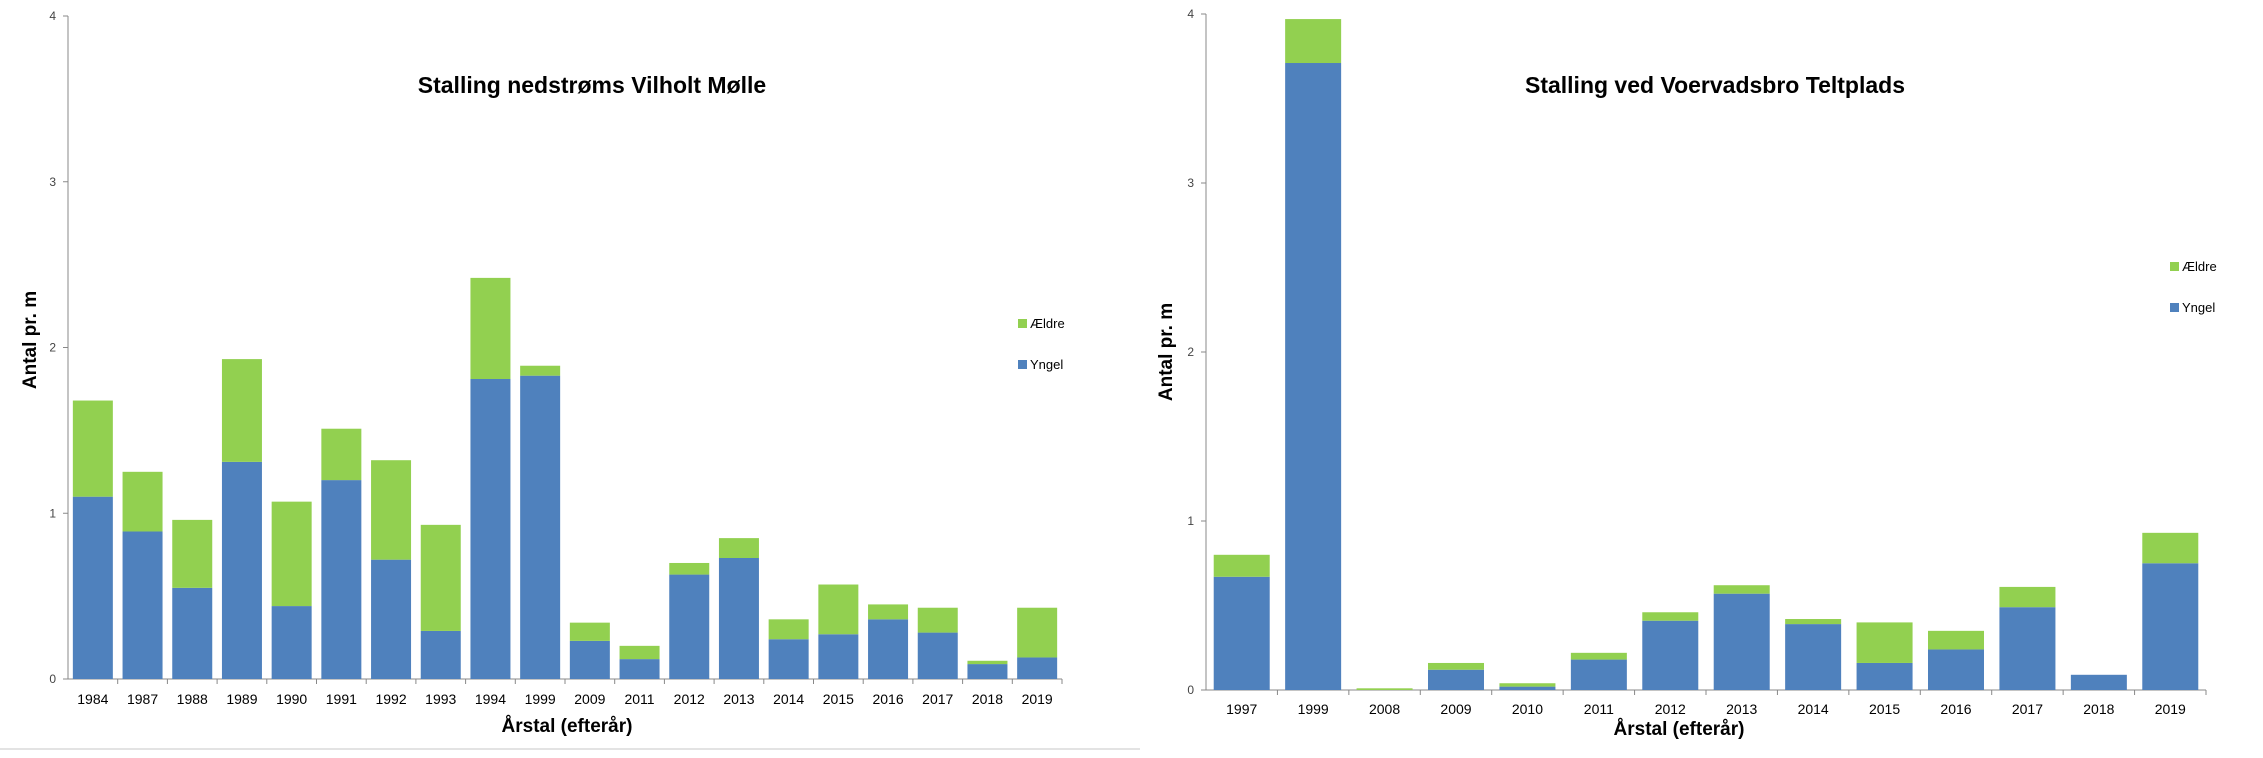 The image size is (2263, 758). I want to click on x-tick-label: 1988, so click(192, 699).